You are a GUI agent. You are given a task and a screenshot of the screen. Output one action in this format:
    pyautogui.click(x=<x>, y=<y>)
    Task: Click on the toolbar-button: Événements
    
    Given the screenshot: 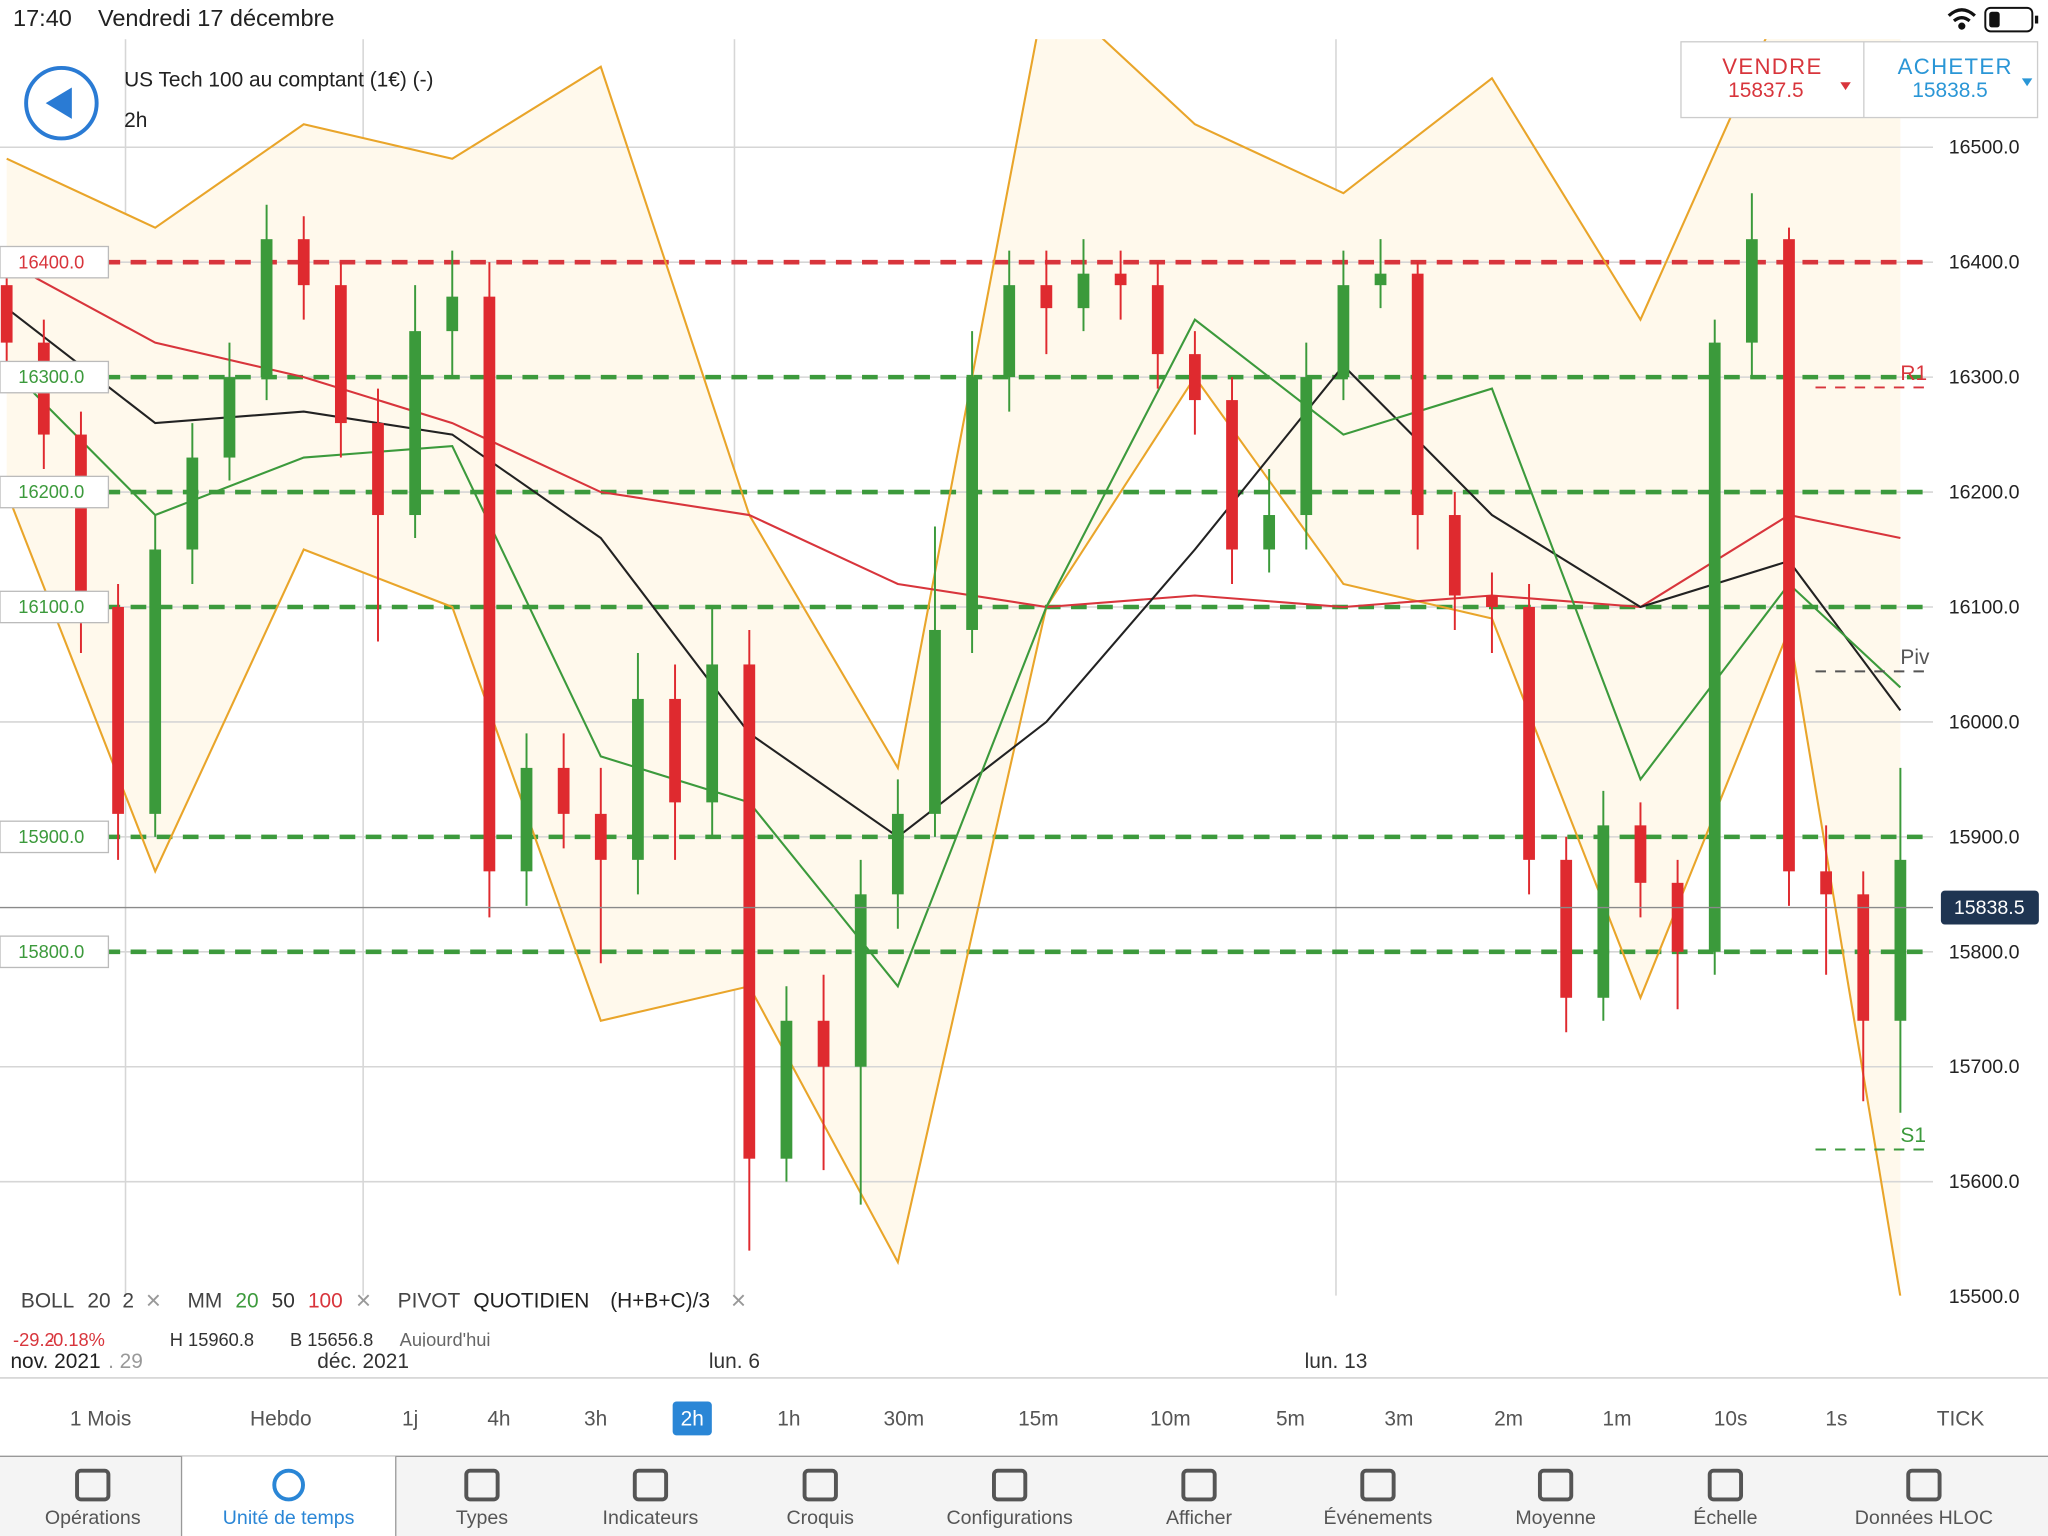 What is the action you would take?
    pyautogui.click(x=1378, y=1517)
    